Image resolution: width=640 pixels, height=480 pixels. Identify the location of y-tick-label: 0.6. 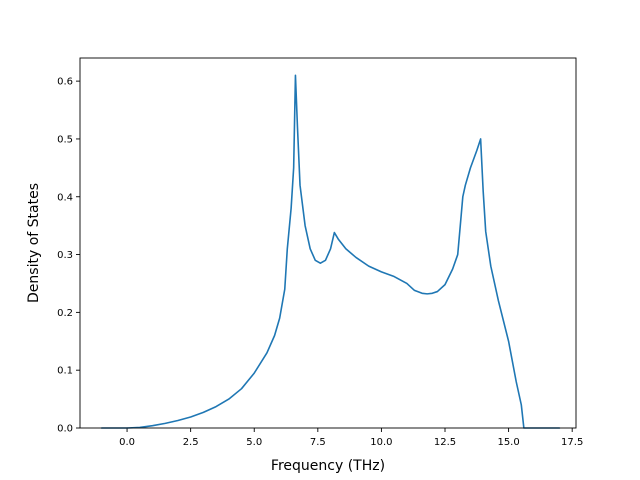
(65, 82).